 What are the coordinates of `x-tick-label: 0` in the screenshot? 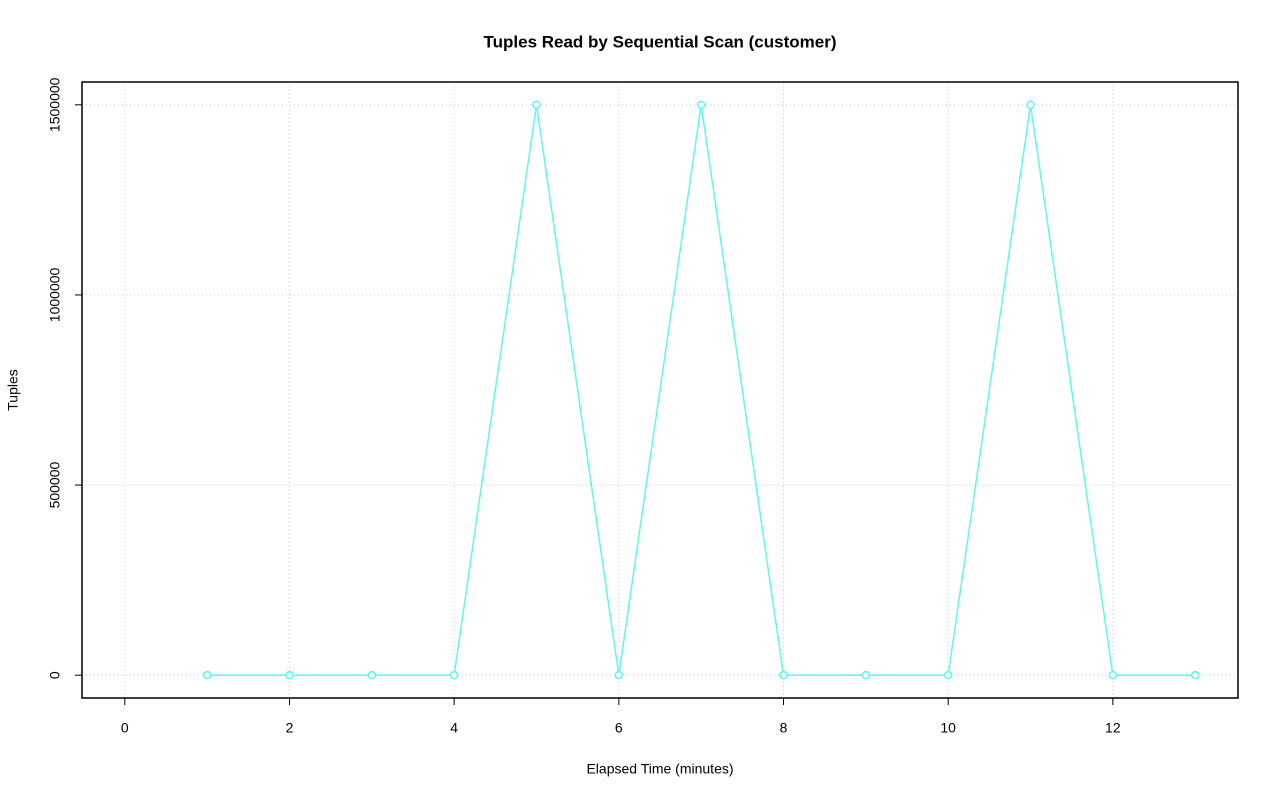 It's located at (125, 728).